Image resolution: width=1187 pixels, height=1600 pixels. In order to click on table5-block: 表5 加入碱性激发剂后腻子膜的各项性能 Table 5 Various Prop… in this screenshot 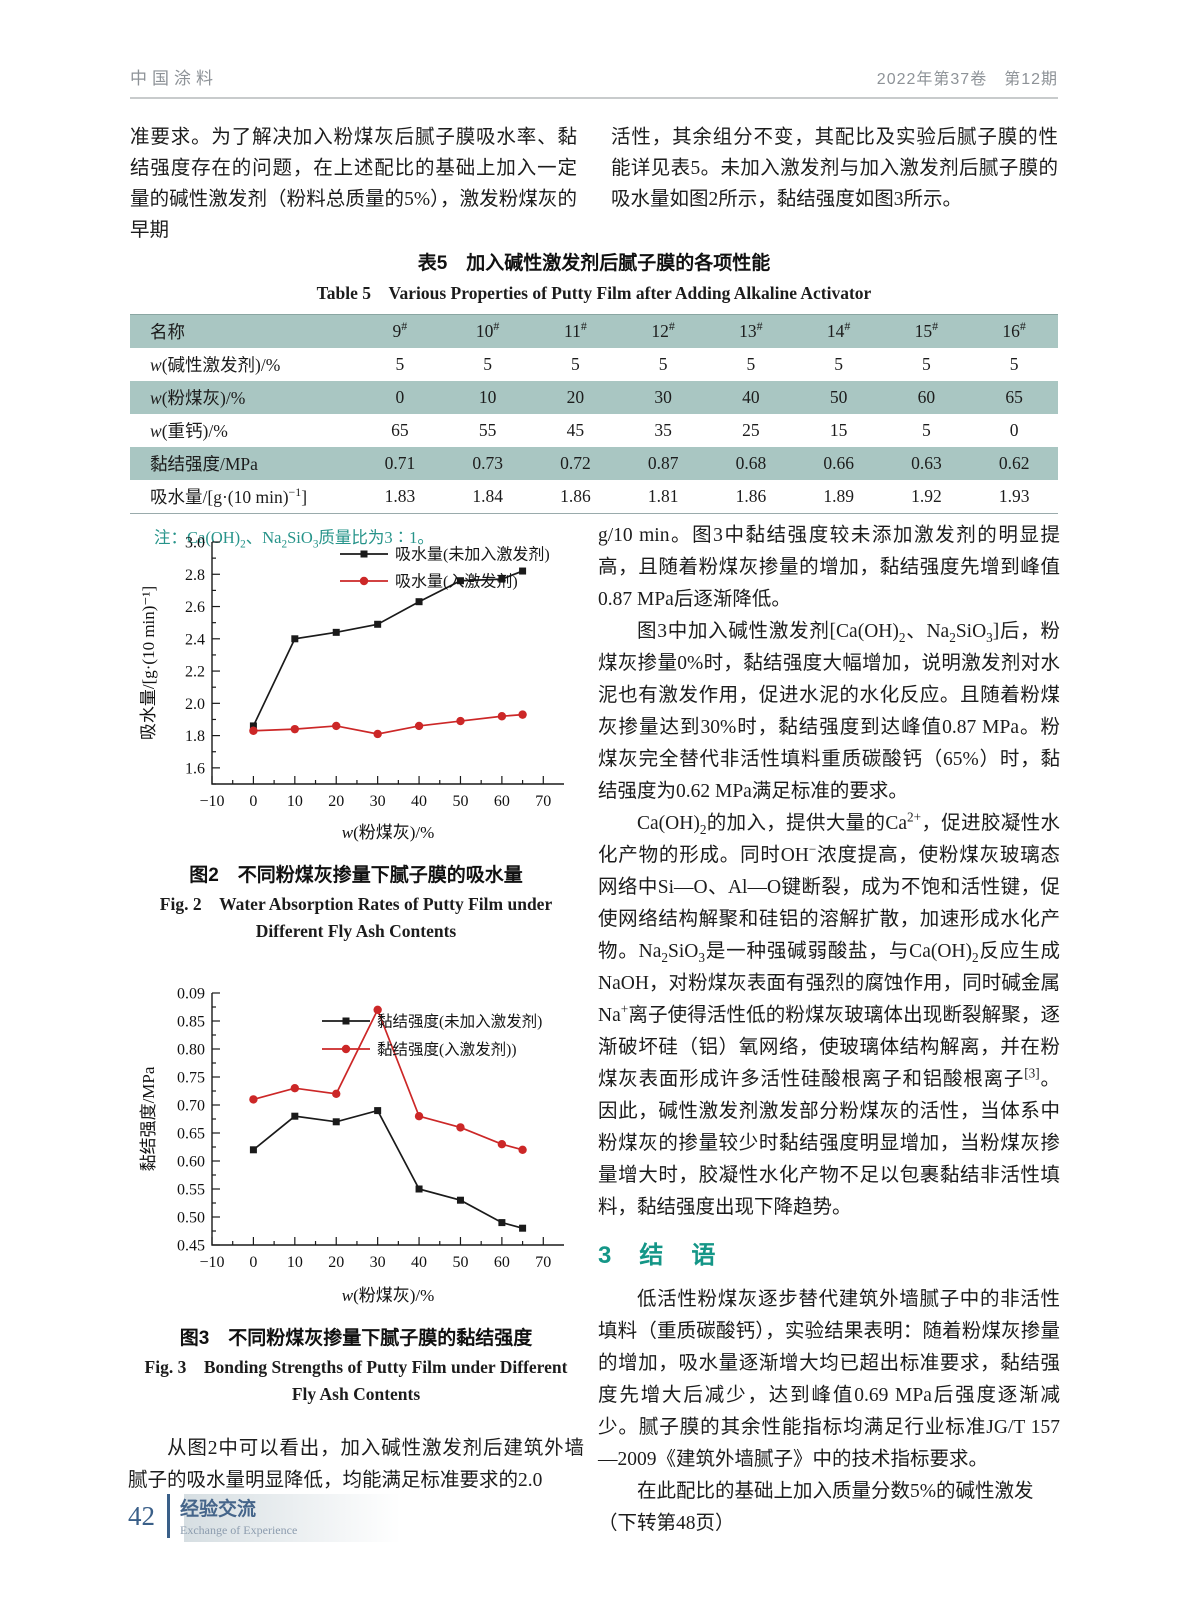, I will do `click(594, 399)`.